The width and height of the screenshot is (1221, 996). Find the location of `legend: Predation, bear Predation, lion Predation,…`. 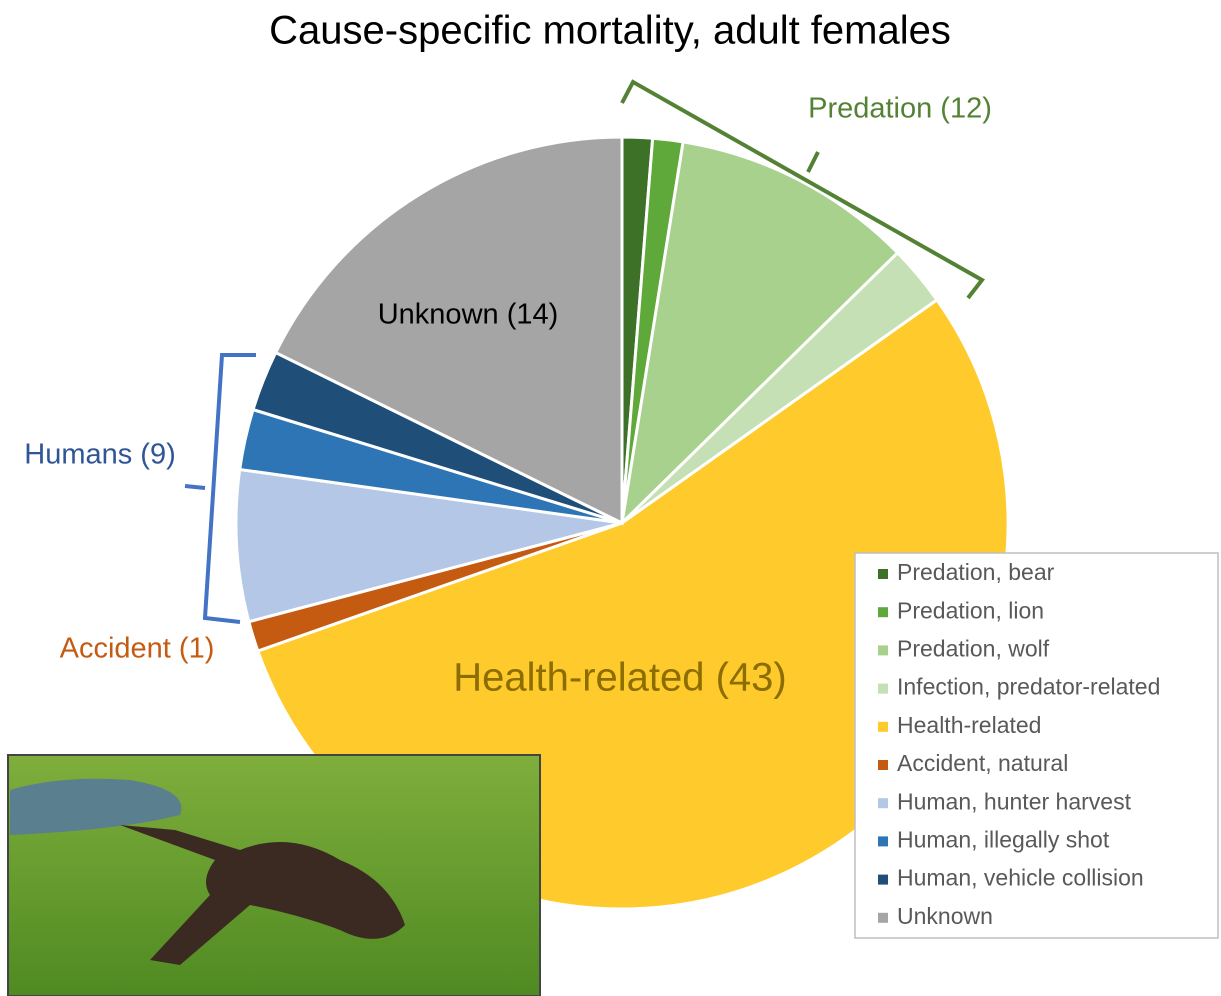

legend: Predation, bear Predation, lion Predation,… is located at coordinates (1019, 744).